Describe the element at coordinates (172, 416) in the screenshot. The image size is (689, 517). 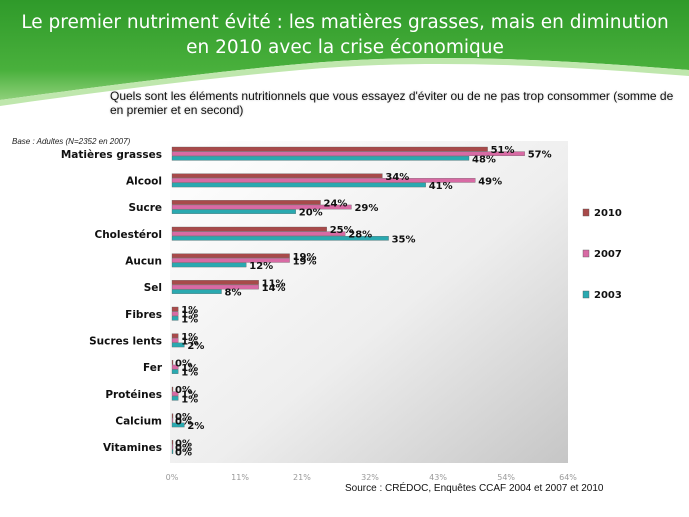
I see `bar-calcium-2010` at that location.